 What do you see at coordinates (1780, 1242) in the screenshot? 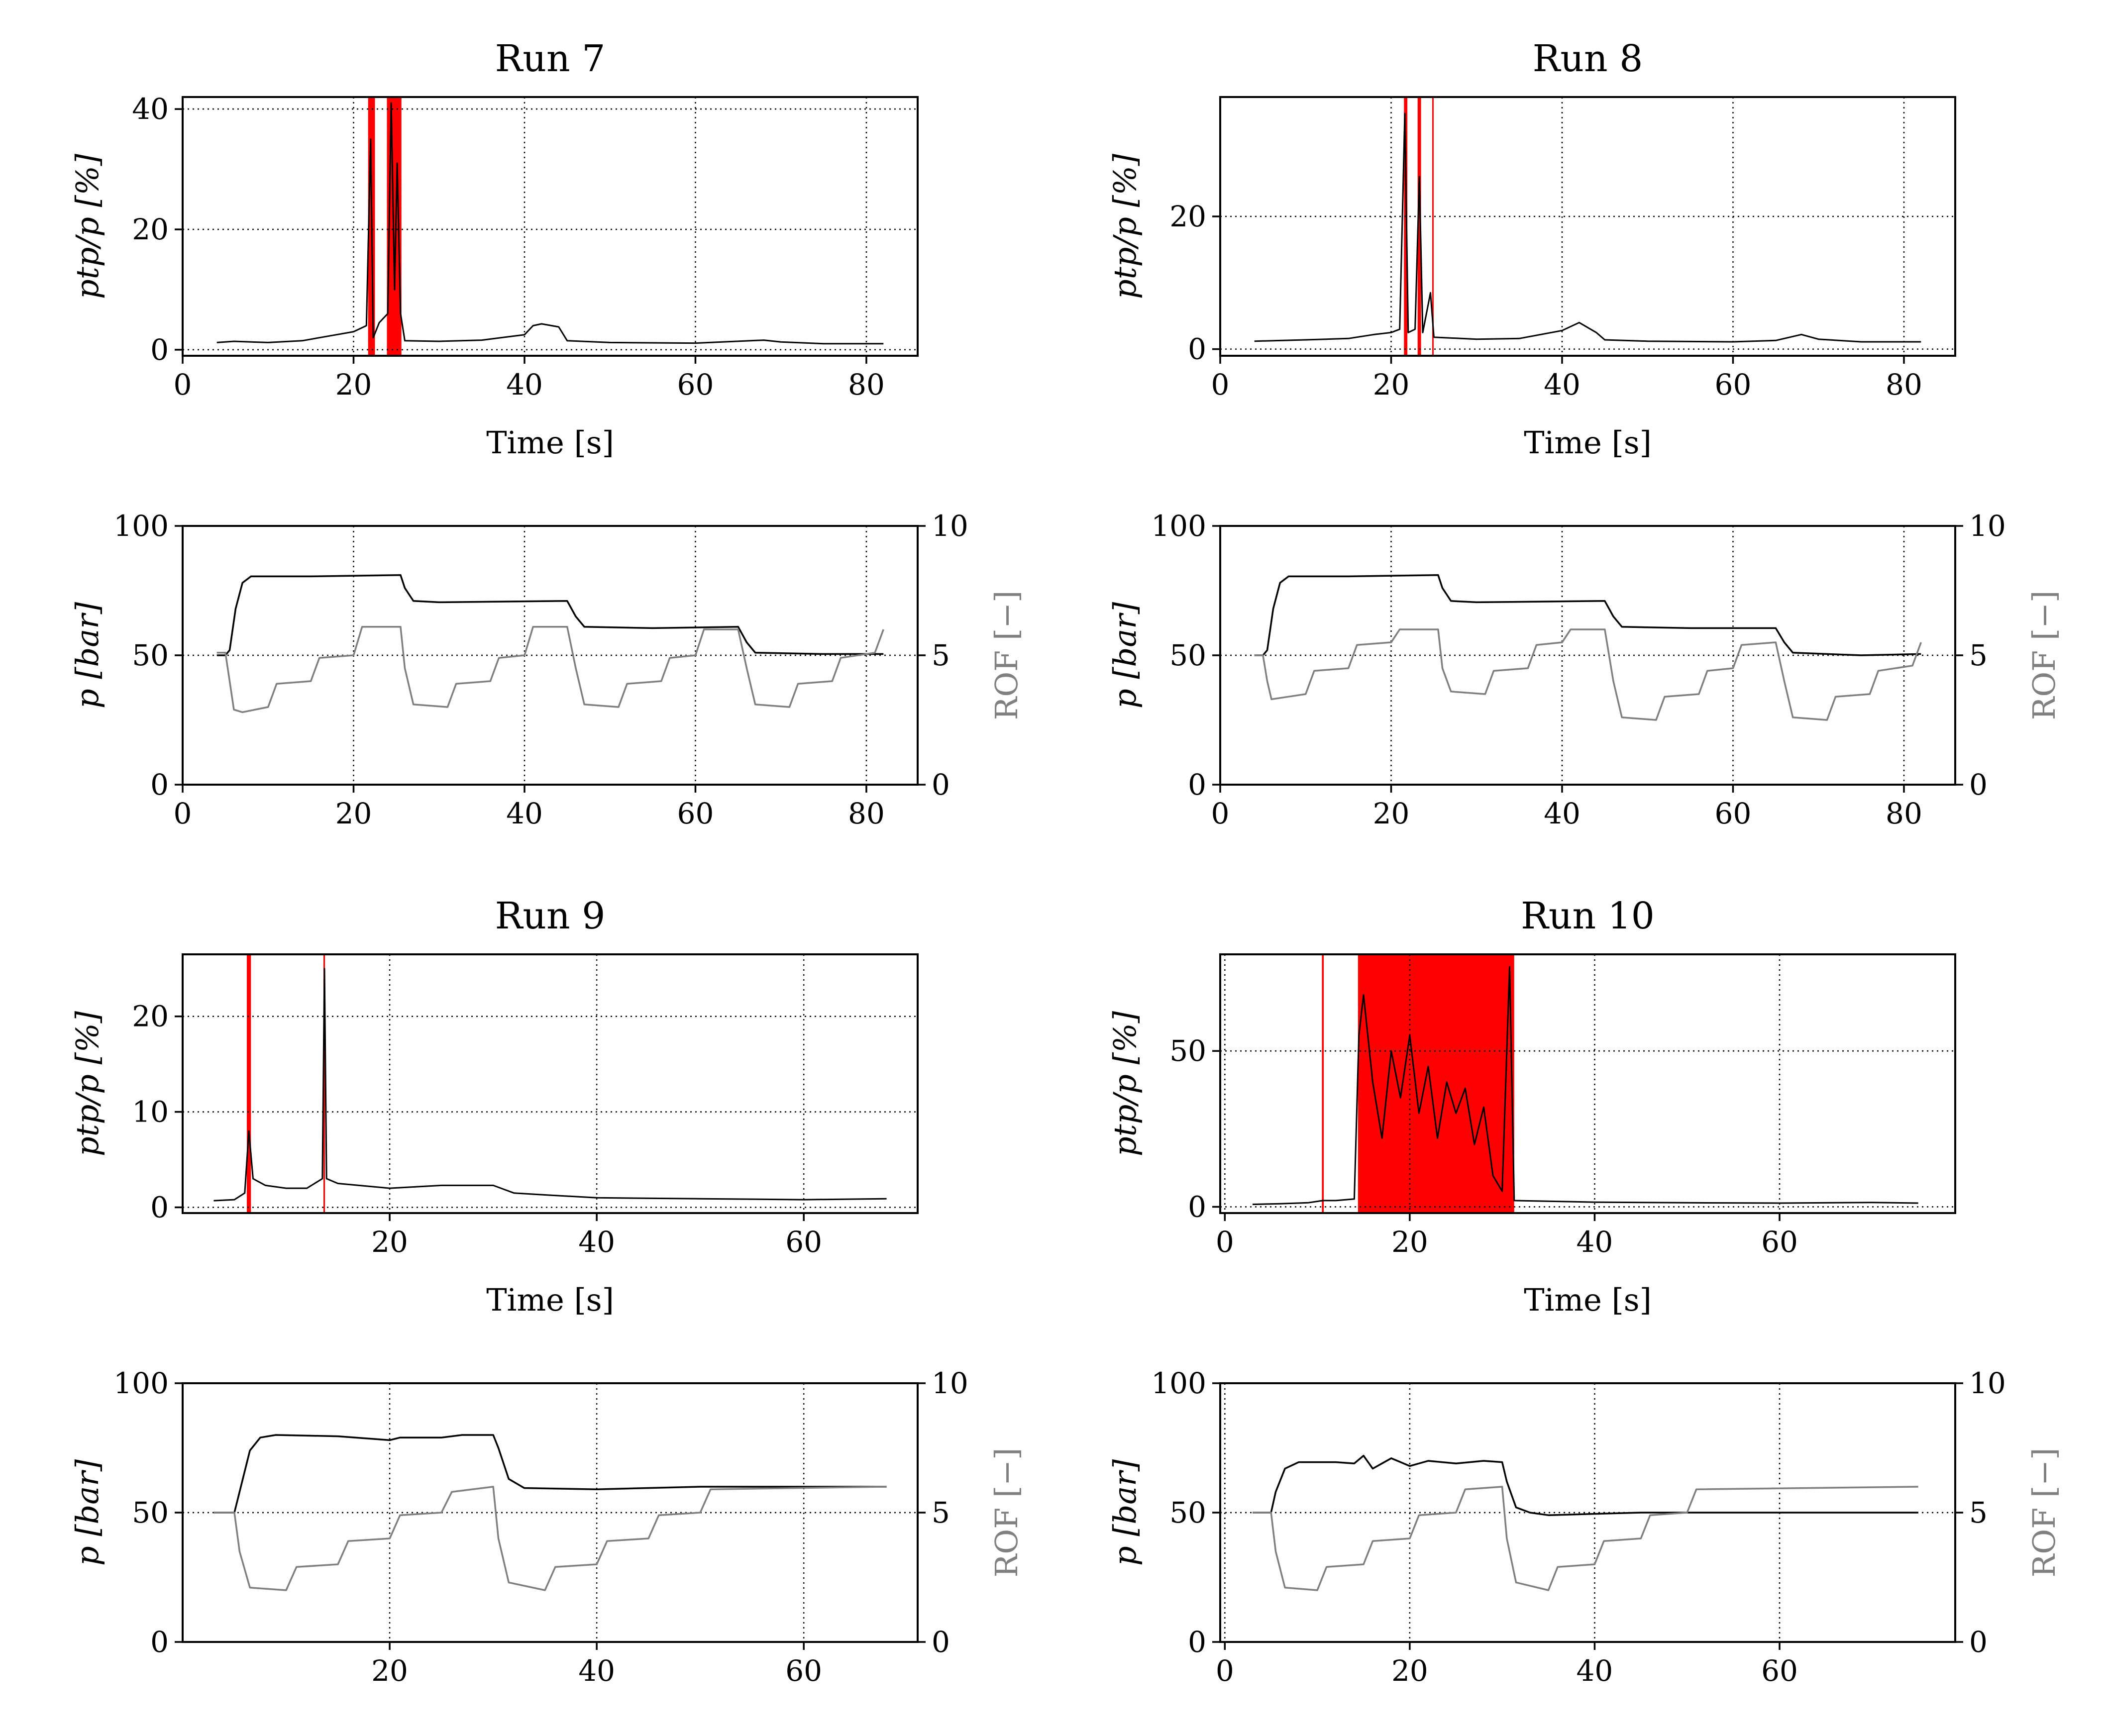
I see `run10-ptp-xtick-label-3: 60` at bounding box center [1780, 1242].